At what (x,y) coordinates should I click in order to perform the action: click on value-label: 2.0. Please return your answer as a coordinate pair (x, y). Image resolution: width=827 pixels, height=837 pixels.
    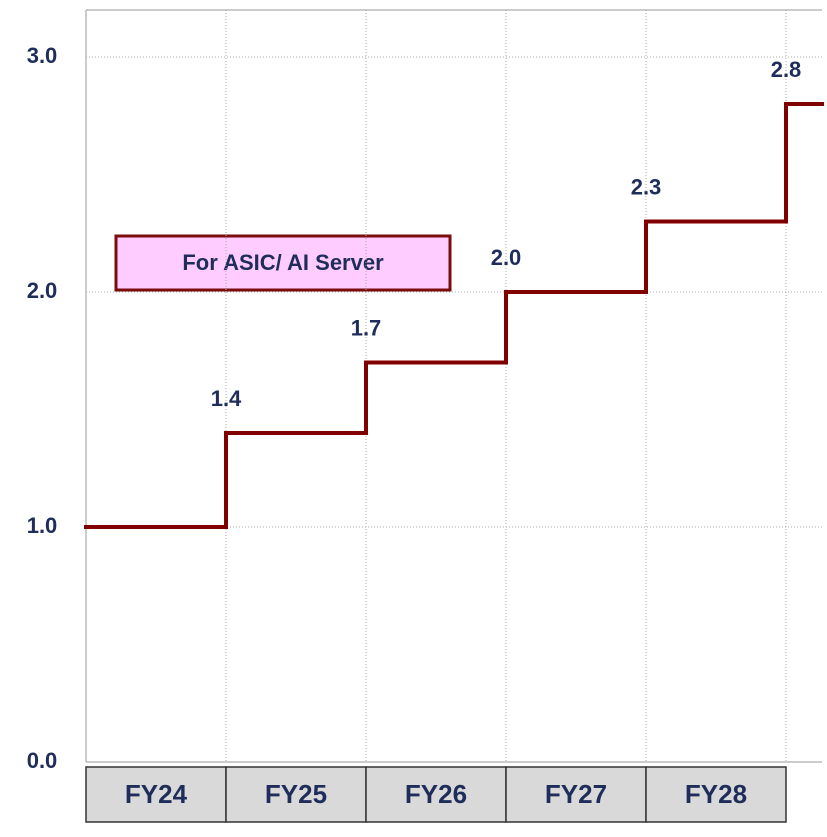
    Looking at the image, I should click on (506, 257).